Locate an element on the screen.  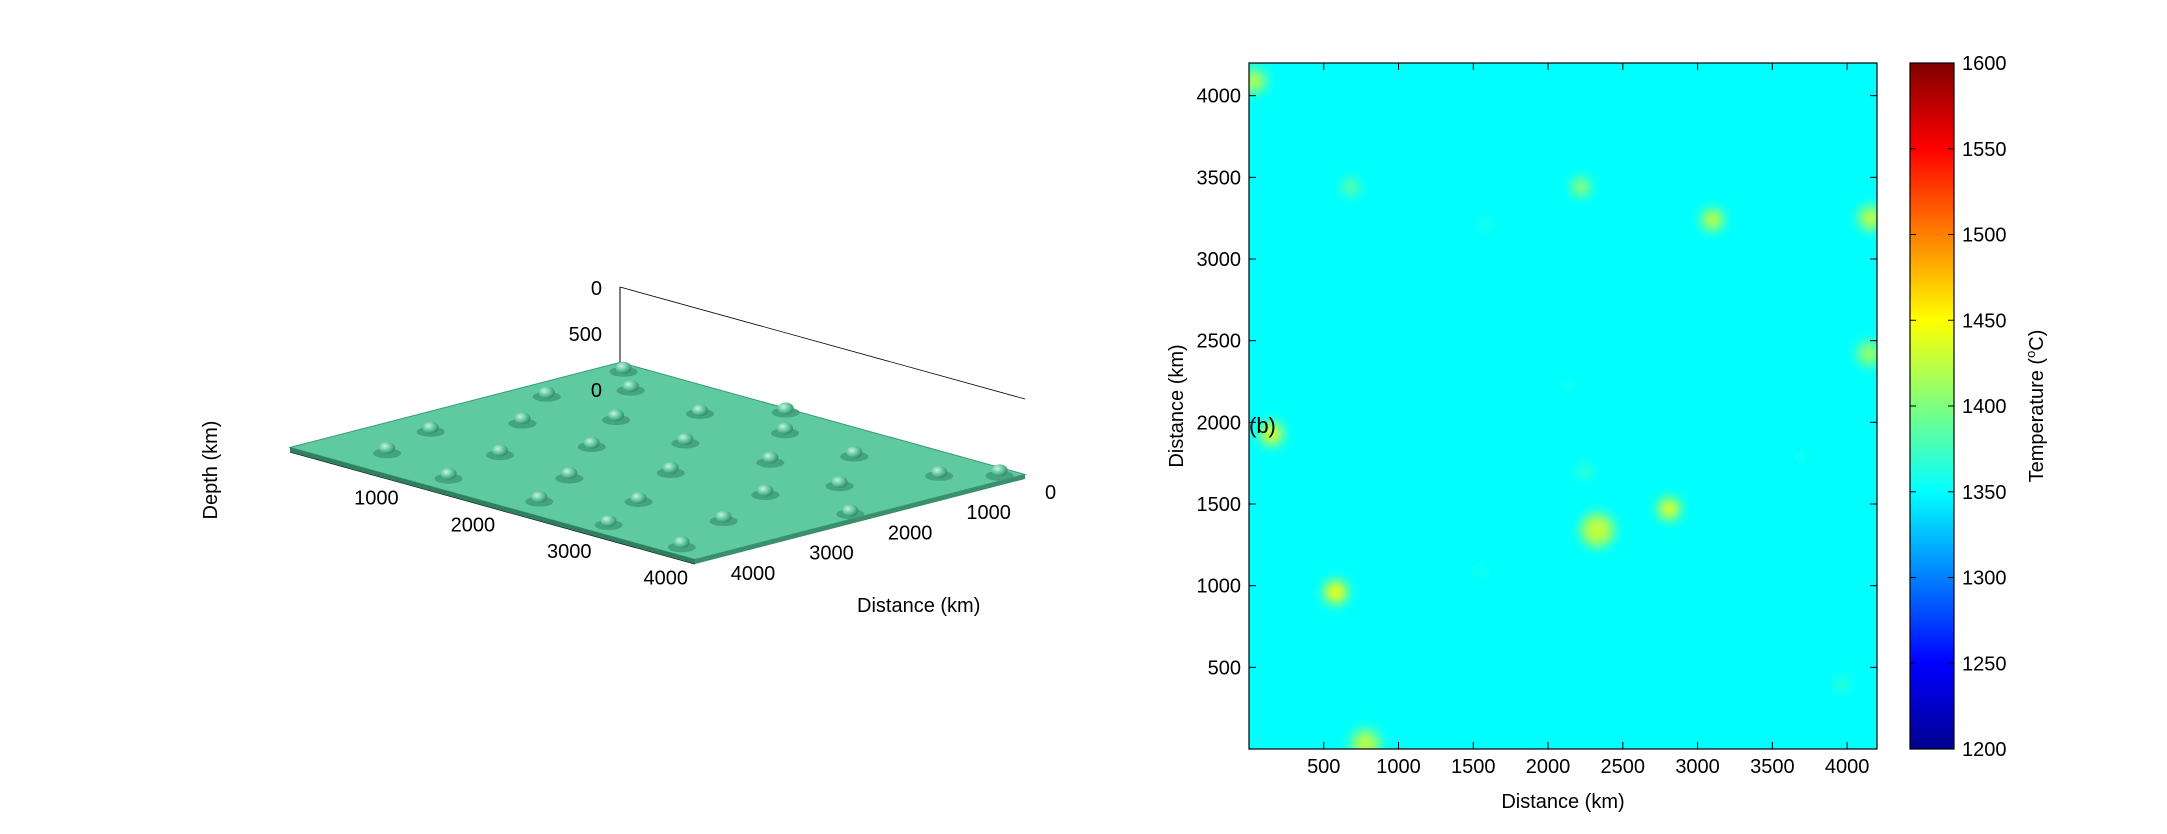
heatmap-y-tick-label-3: 2000 is located at coordinates (1219, 423).